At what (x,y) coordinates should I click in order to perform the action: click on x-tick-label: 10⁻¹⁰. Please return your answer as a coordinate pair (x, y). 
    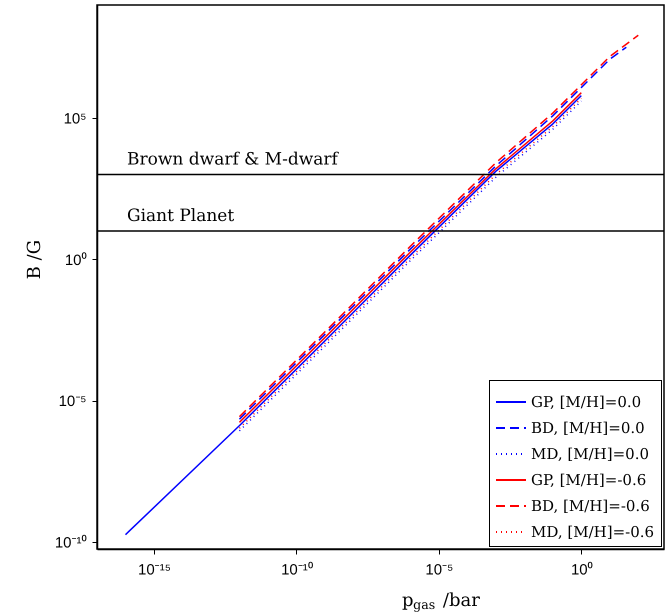
    Looking at the image, I should click on (297, 570).